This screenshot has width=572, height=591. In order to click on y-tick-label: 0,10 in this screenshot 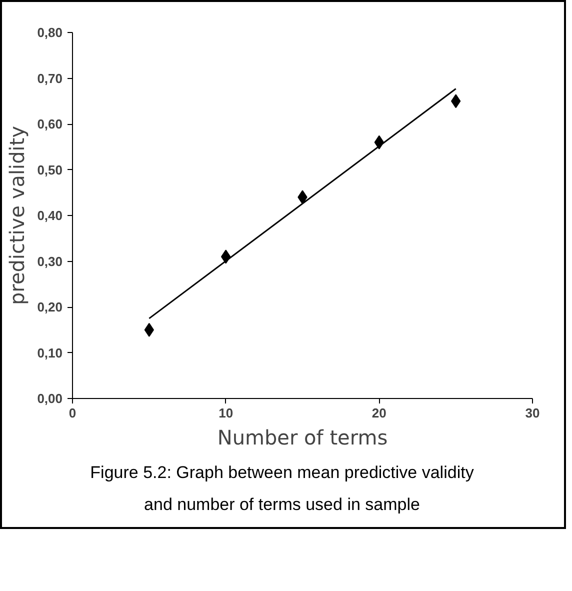, I will do `click(50, 352)`.